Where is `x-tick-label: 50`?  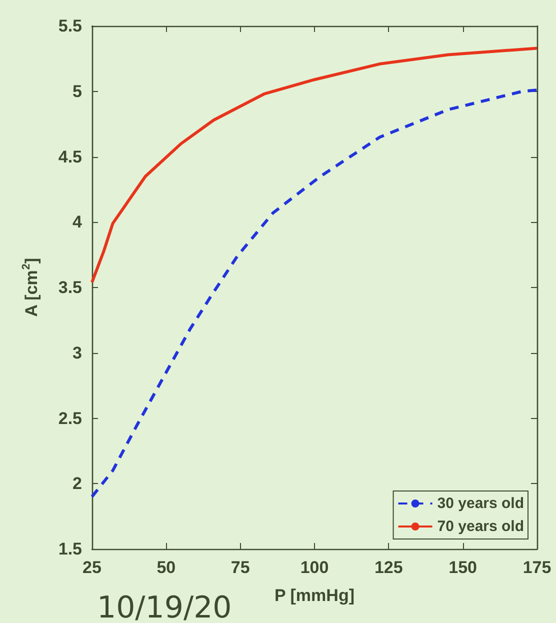
x-tick-label: 50 is located at coordinates (166, 567).